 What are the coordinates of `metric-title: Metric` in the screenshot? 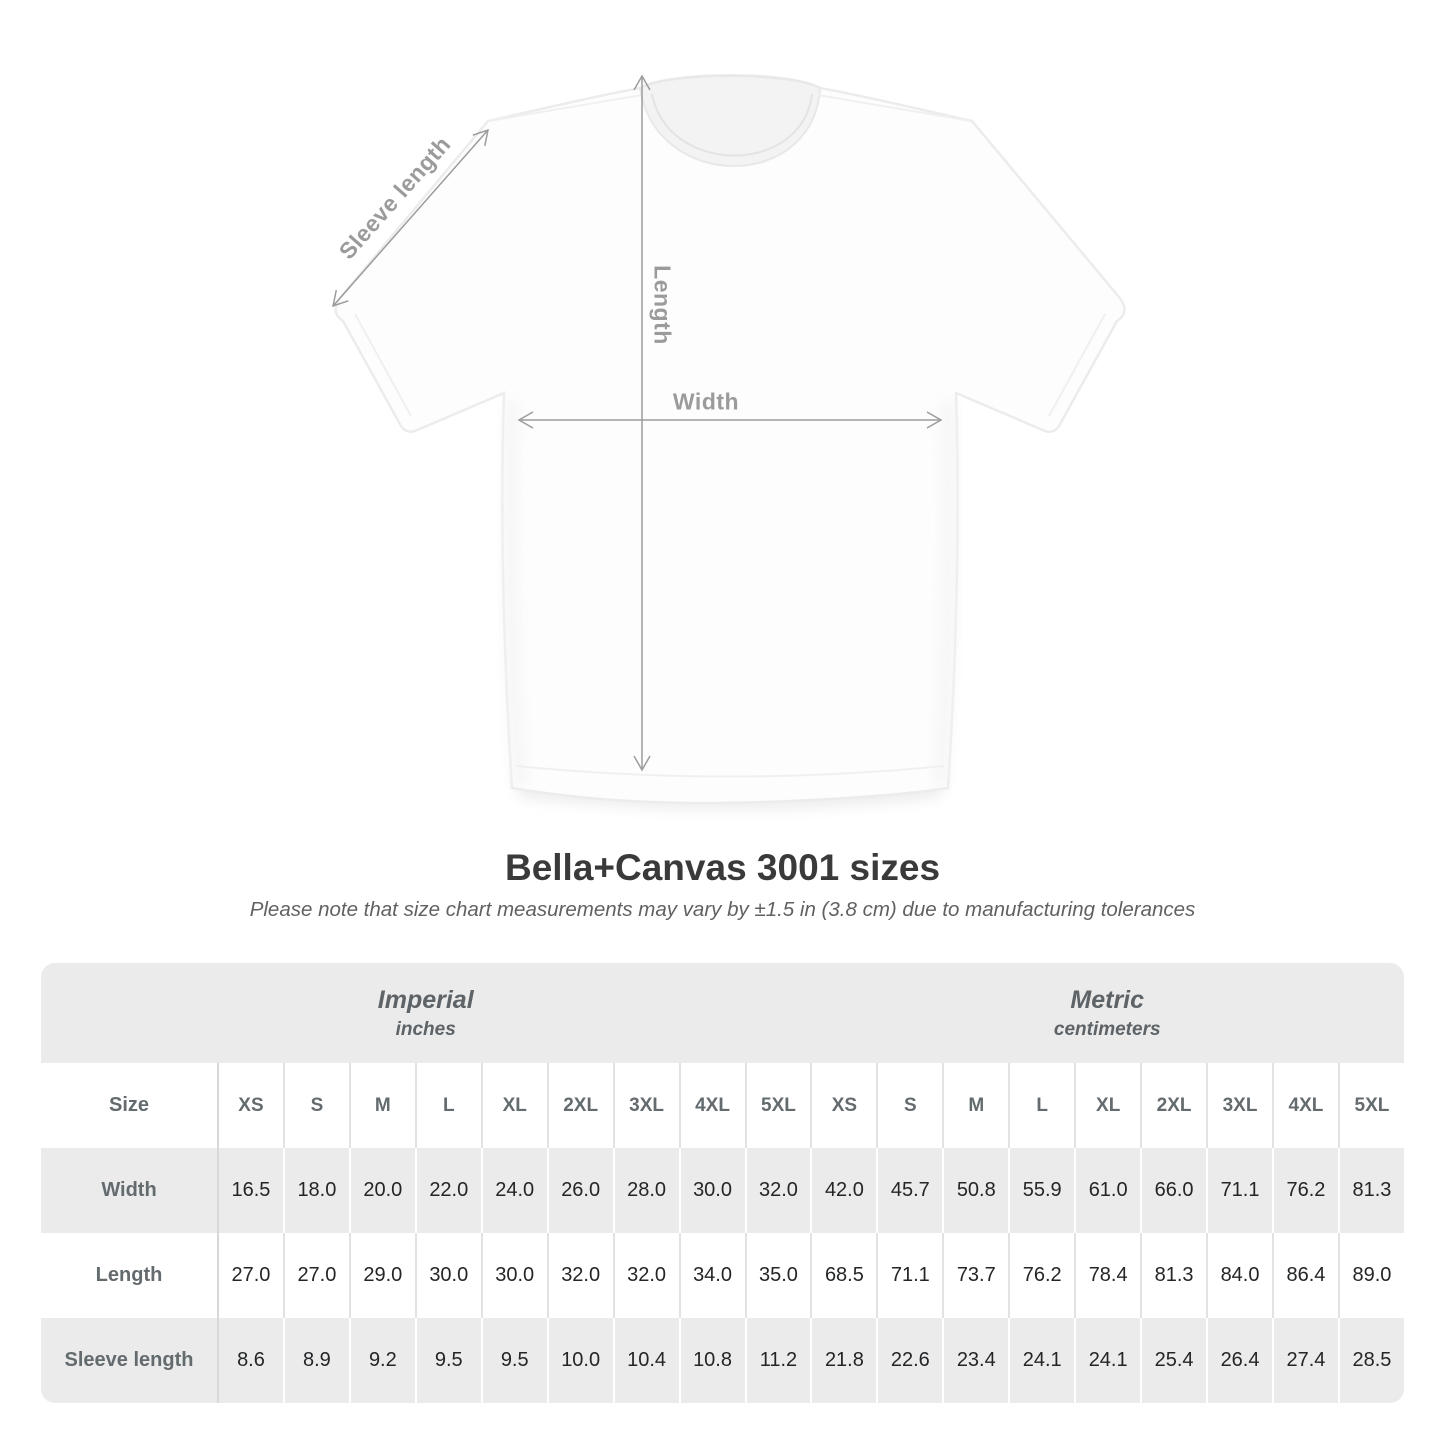 It's located at (1107, 999).